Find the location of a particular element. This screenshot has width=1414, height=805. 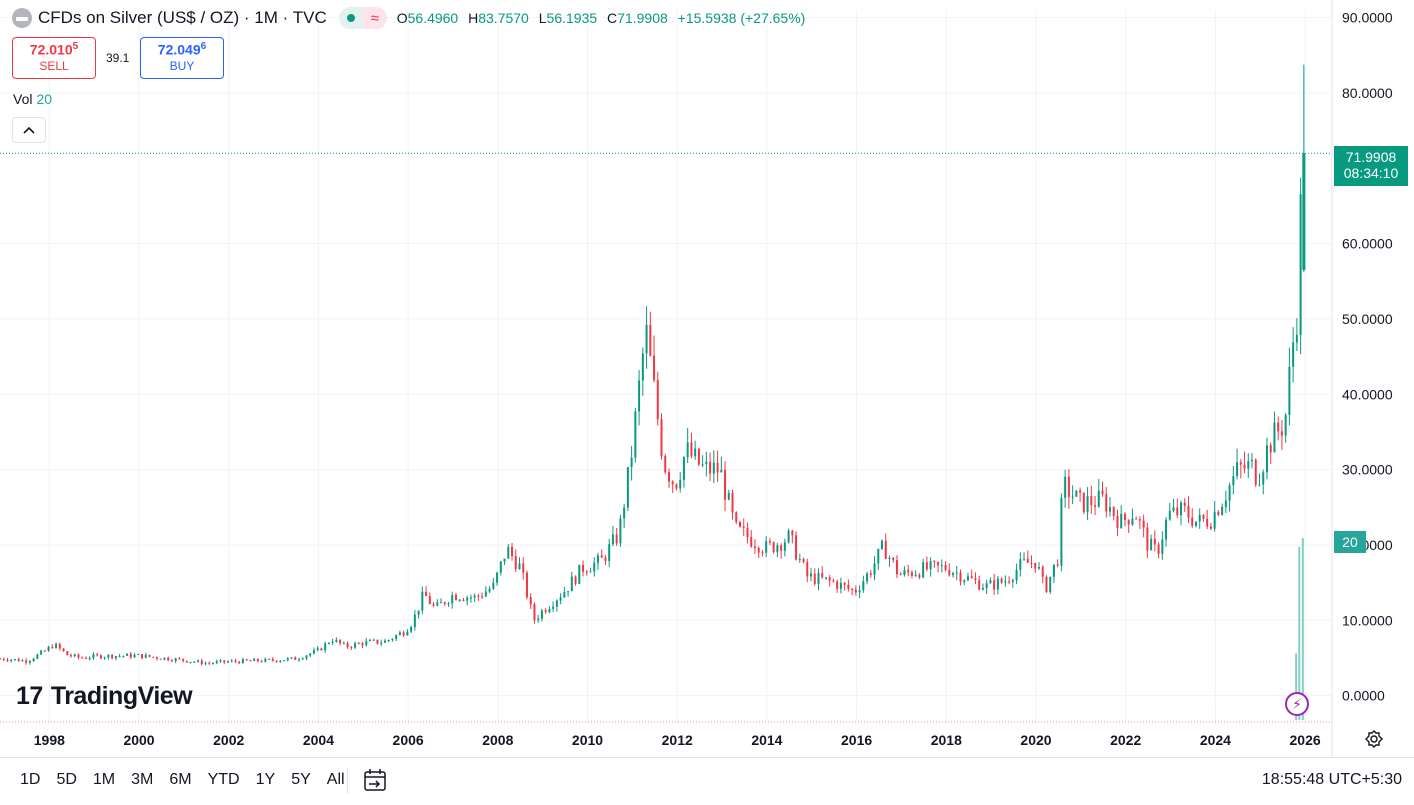

buy-button: 72.0496 BUY is located at coordinates (182, 58).